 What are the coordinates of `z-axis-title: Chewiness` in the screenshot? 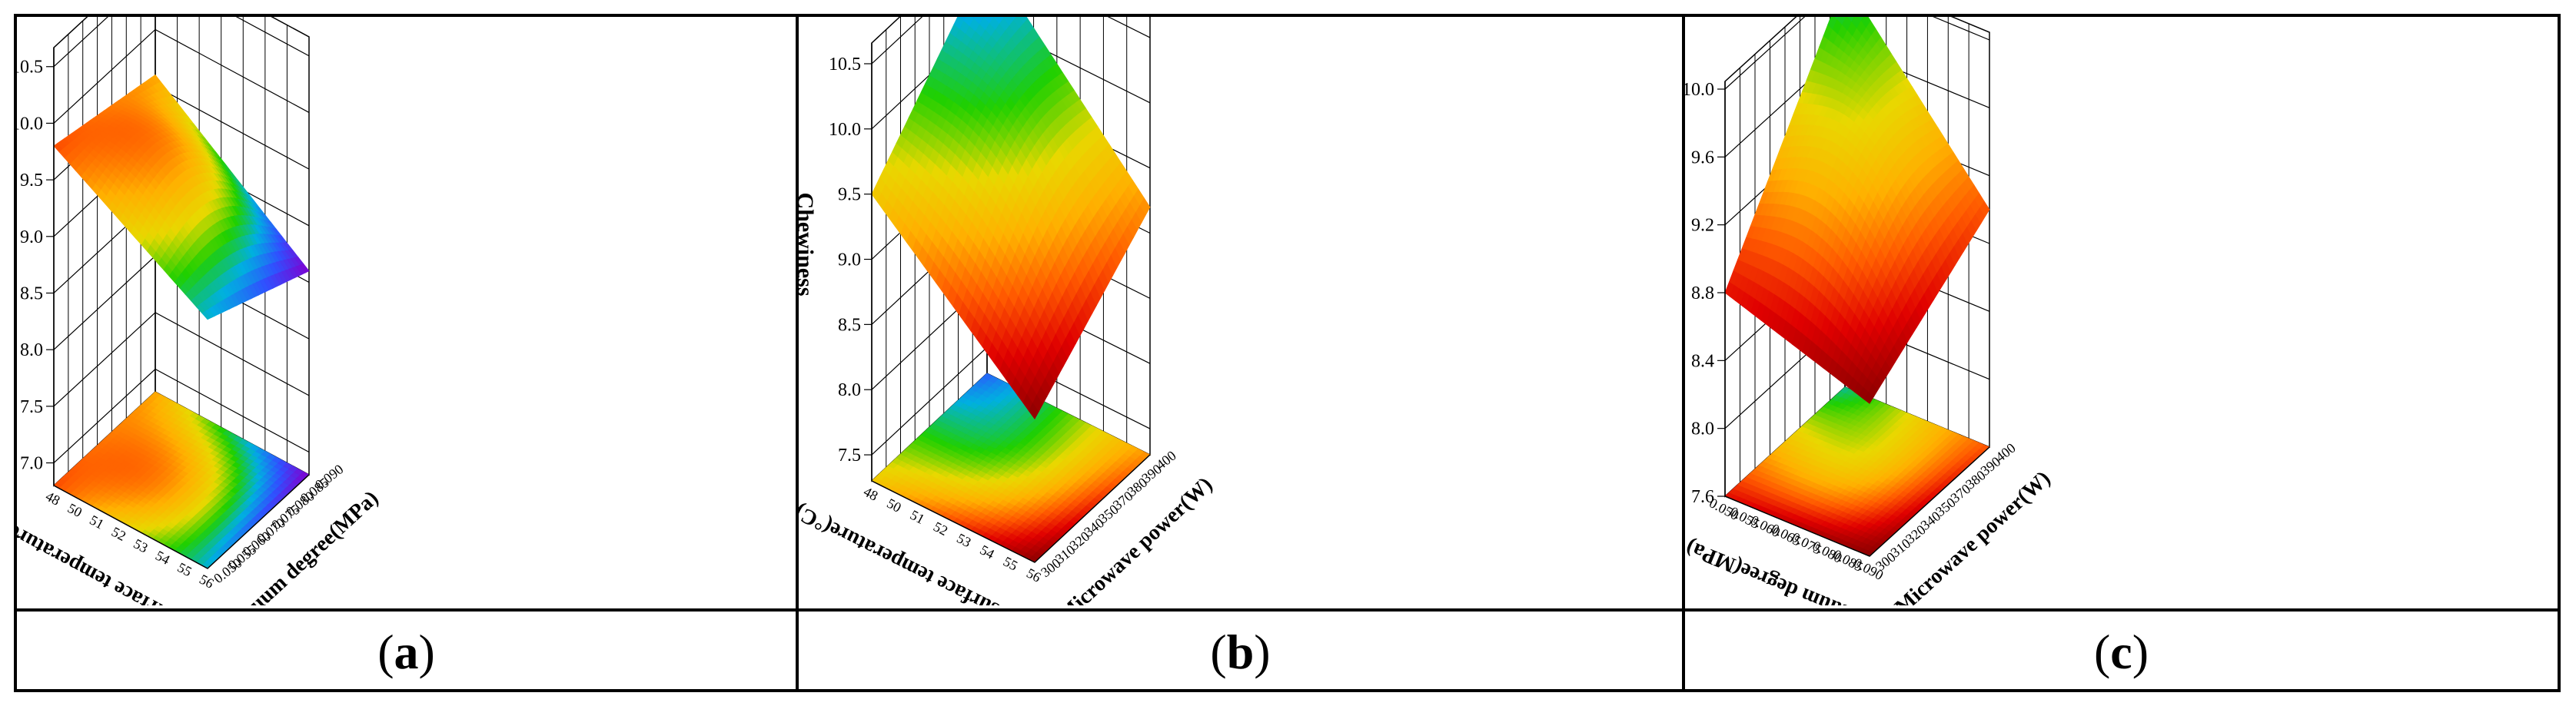 It's located at (808, 244).